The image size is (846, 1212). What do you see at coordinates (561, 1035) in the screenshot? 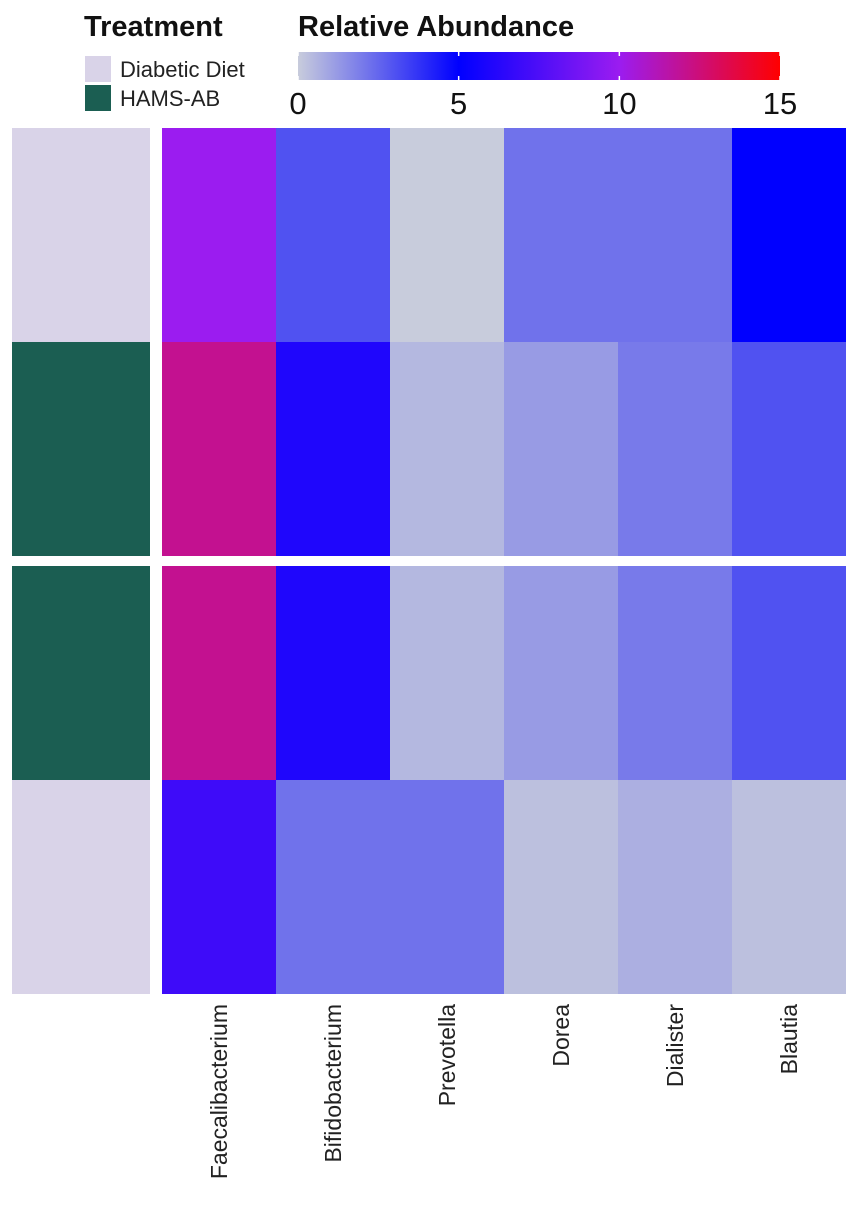
I see `column-label: Dorea` at bounding box center [561, 1035].